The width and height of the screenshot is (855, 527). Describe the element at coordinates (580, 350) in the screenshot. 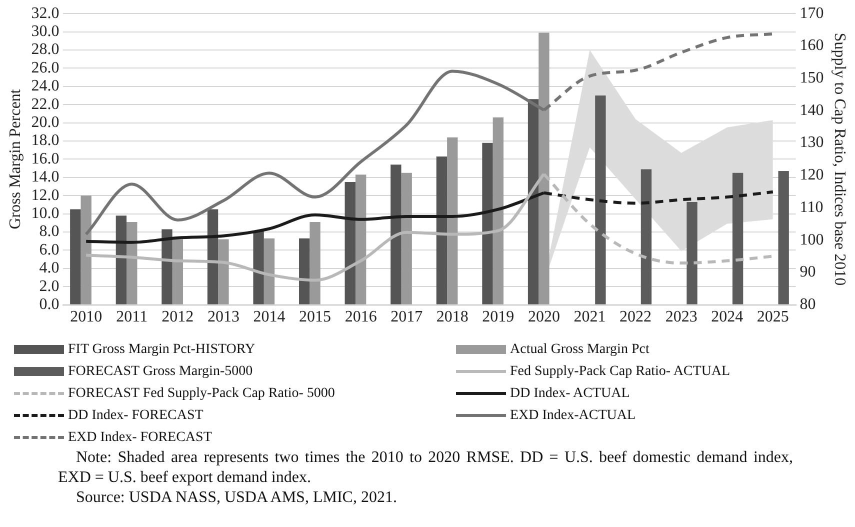

I see `legend-label: Actual Gross Margin Pct` at that location.